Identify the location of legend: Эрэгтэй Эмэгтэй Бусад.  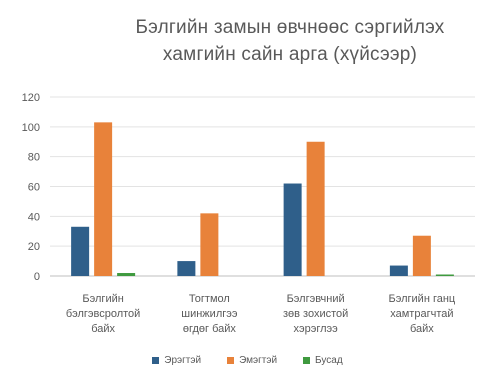
(247, 360).